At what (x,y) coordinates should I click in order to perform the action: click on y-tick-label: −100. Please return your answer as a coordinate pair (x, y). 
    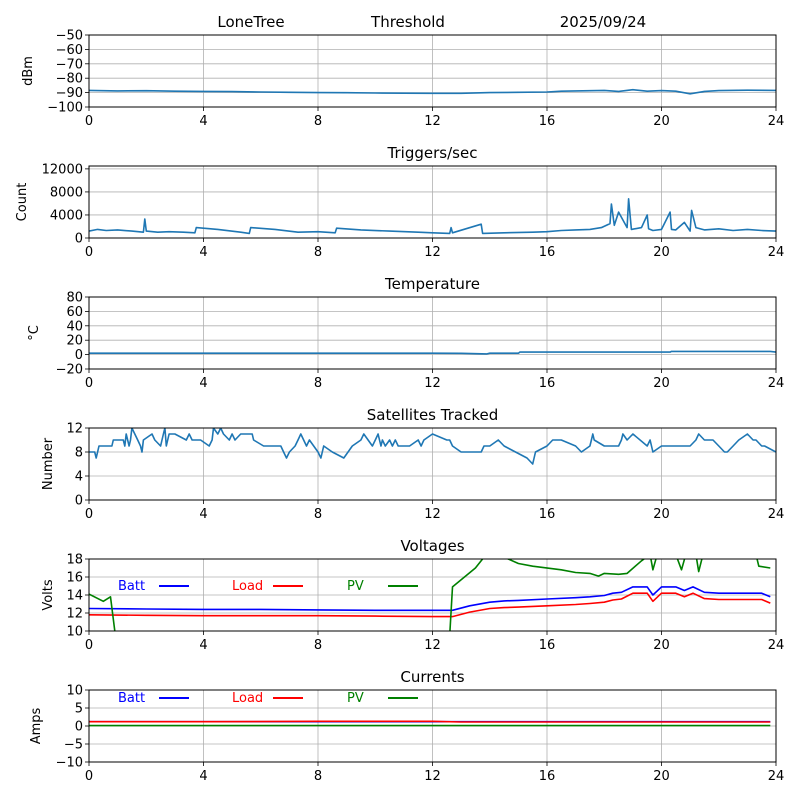
    Looking at the image, I should click on (65, 108).